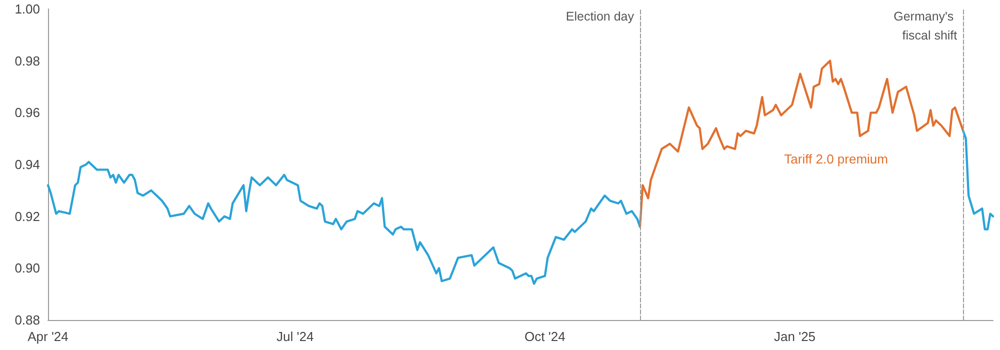  What do you see at coordinates (27, 216) in the screenshot?
I see `y-tick-label: 0.92` at bounding box center [27, 216].